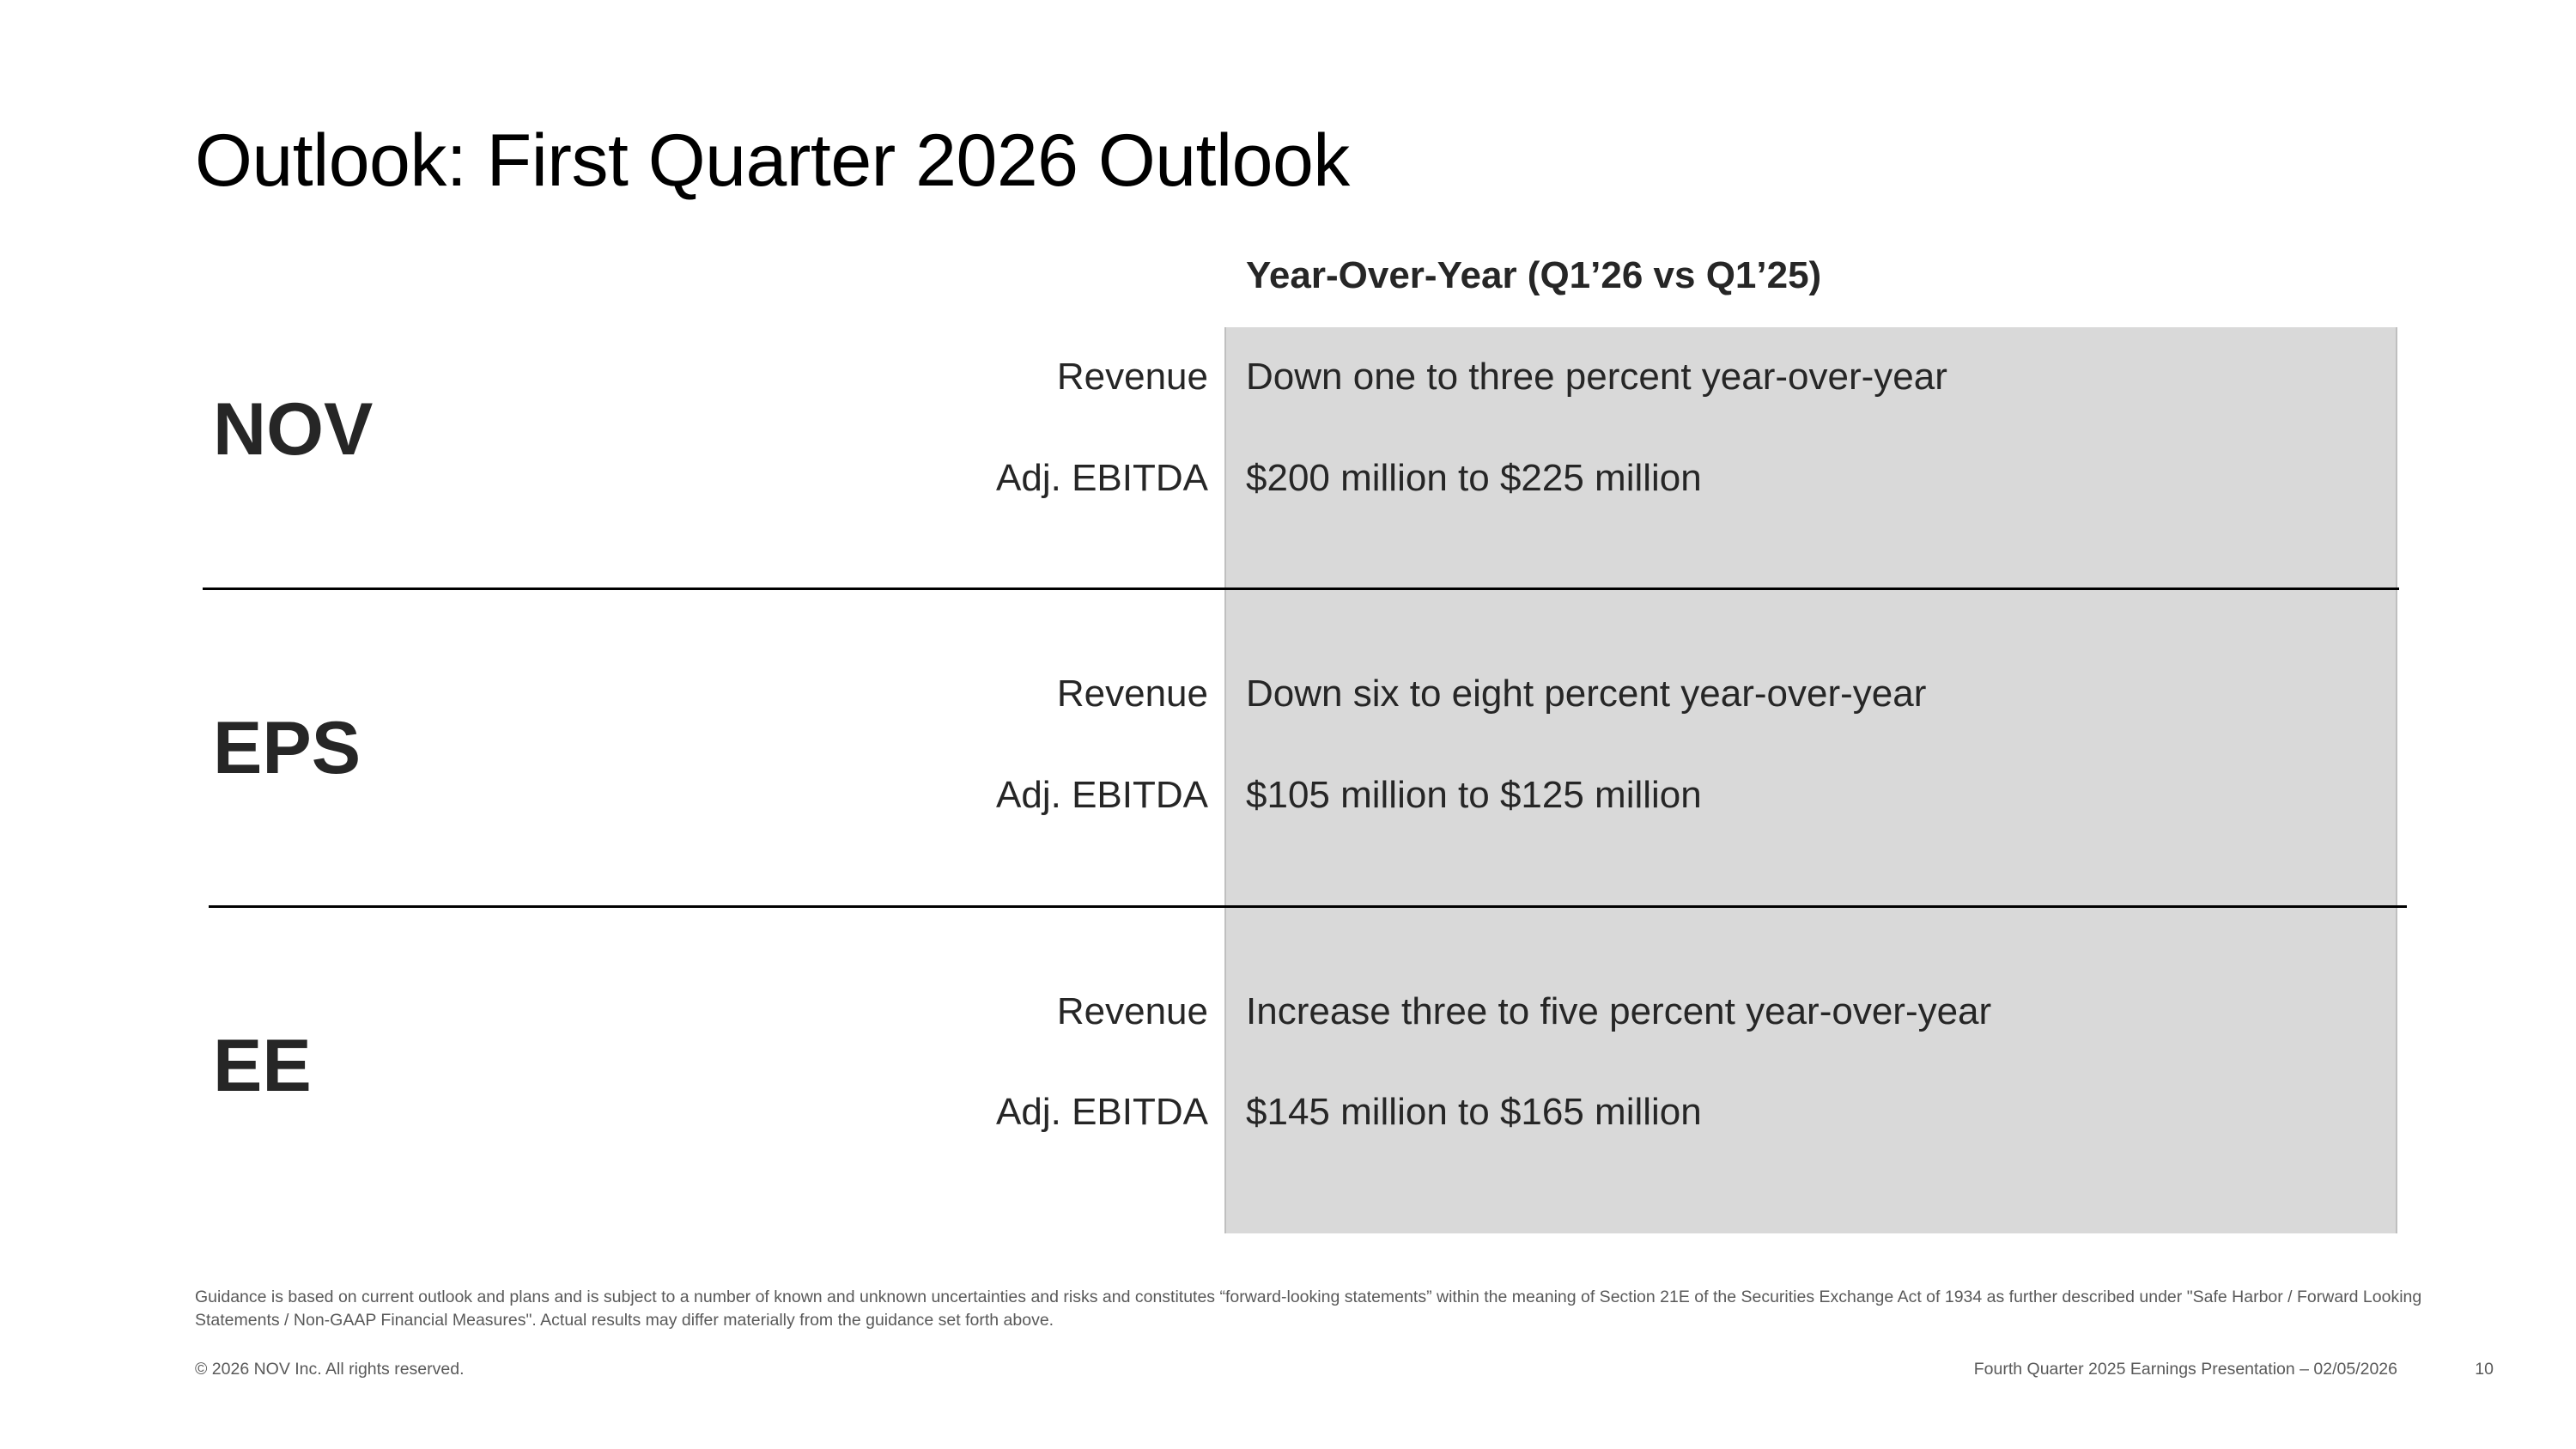 The height and width of the screenshot is (1449, 2576). I want to click on page-title: Outlook: First Quarter 2026 Outlook, so click(772, 160).